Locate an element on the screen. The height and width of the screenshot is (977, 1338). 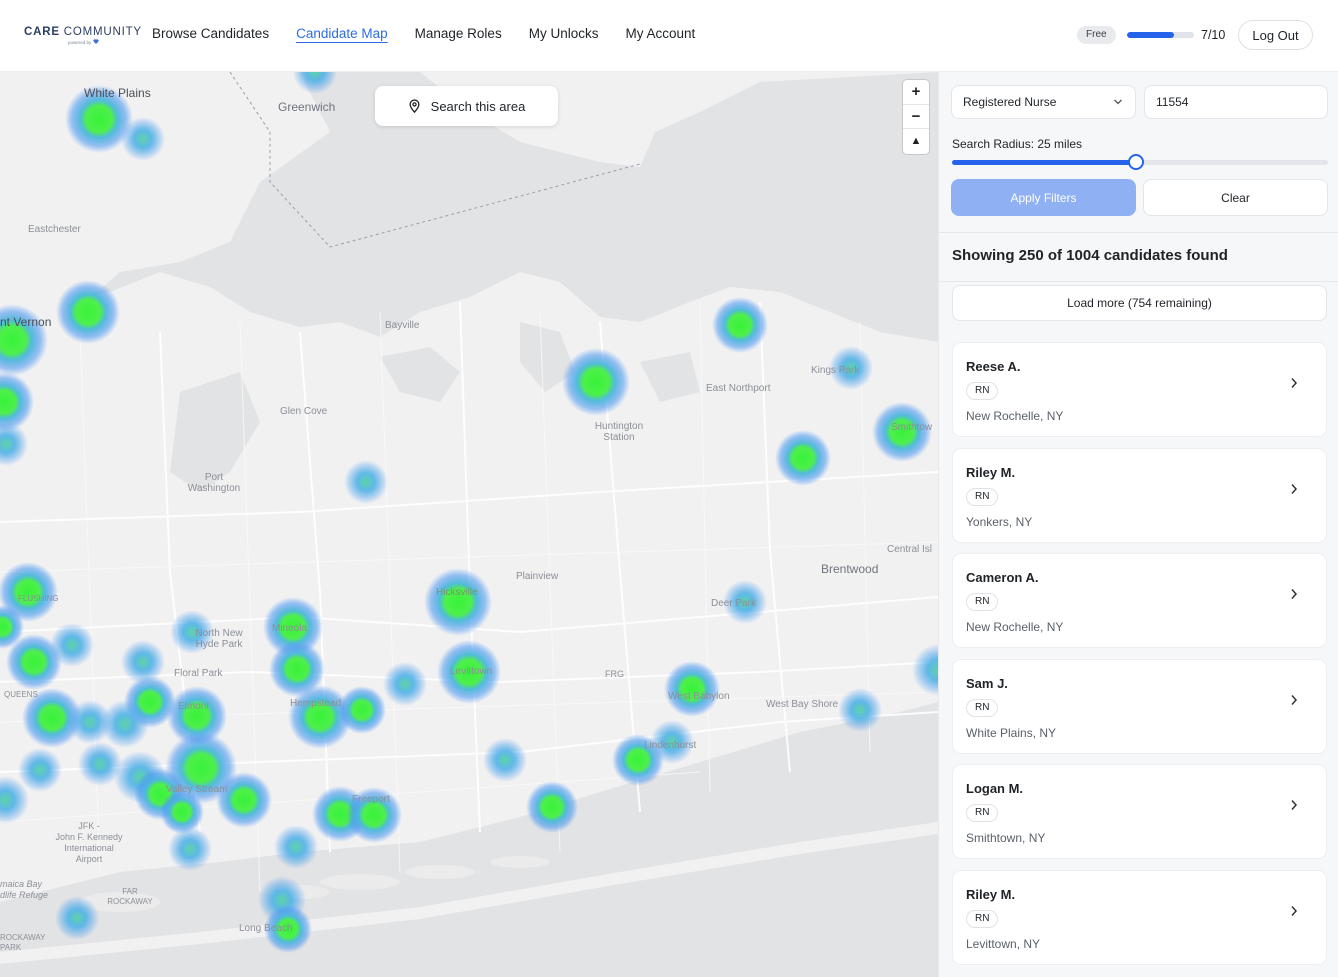
map-label-flushing: FLUSHING is located at coordinates (38, 598).